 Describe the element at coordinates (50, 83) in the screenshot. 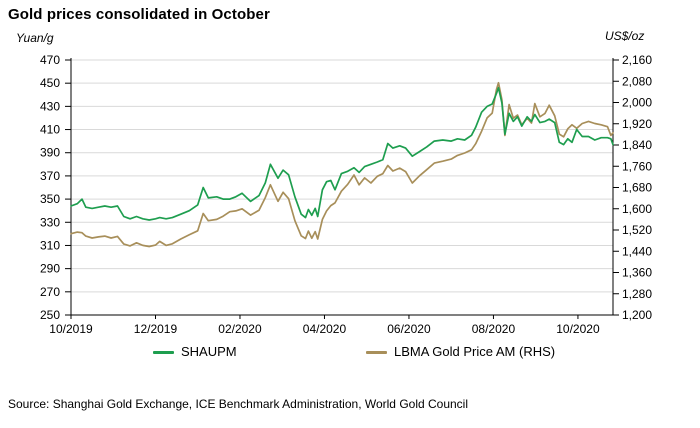

I see `left-axis-tick-label: 450` at that location.